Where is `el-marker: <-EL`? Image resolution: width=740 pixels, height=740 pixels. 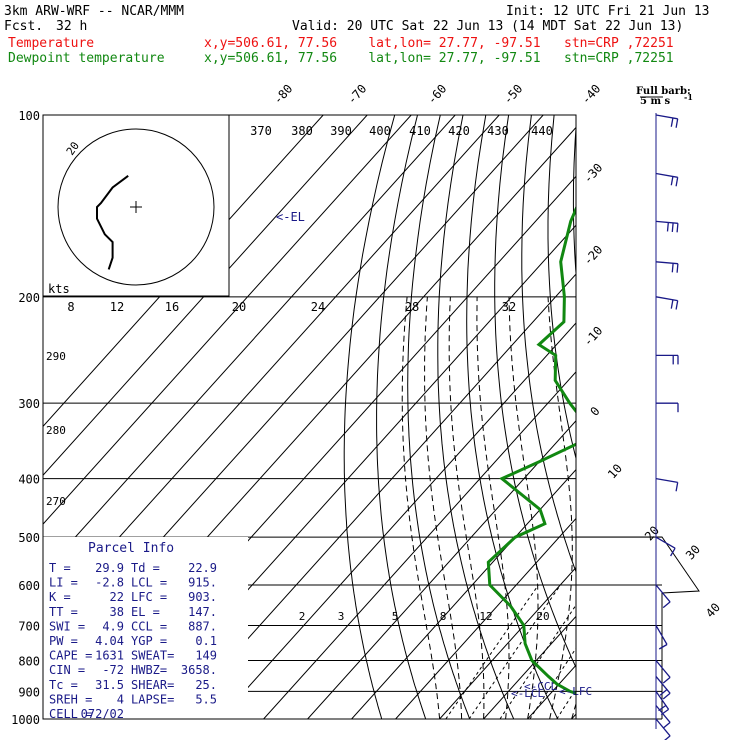 el-marker: <-EL is located at coordinates (290, 217).